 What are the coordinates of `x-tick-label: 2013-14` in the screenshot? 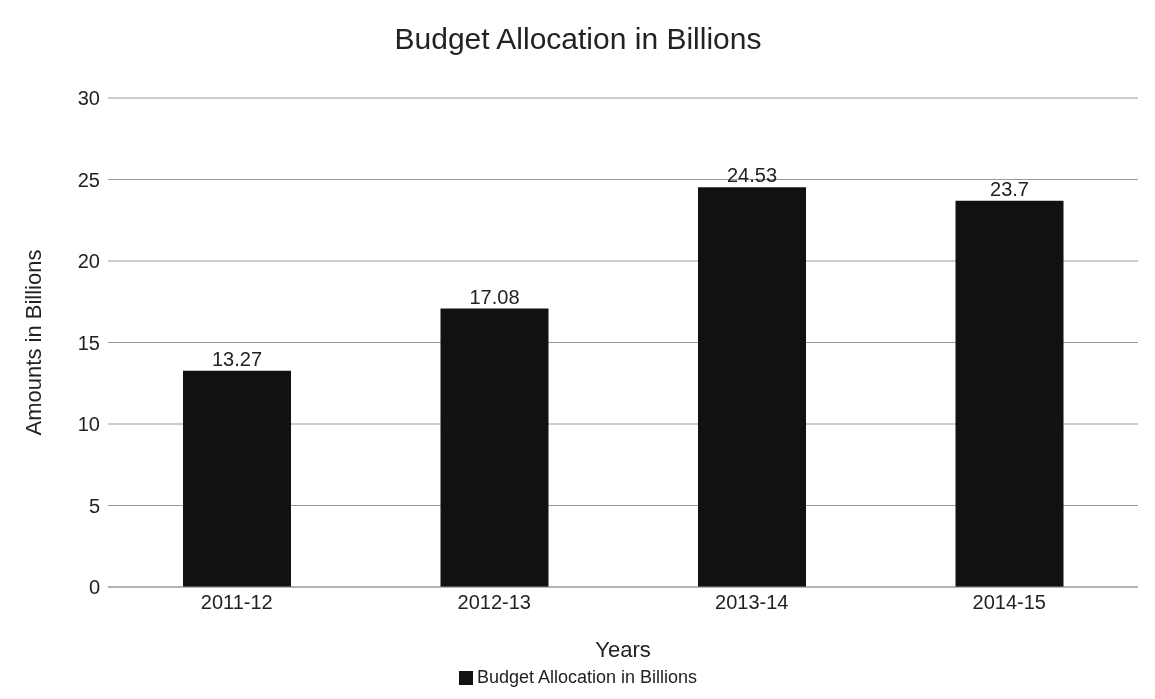 It's located at (752, 602).